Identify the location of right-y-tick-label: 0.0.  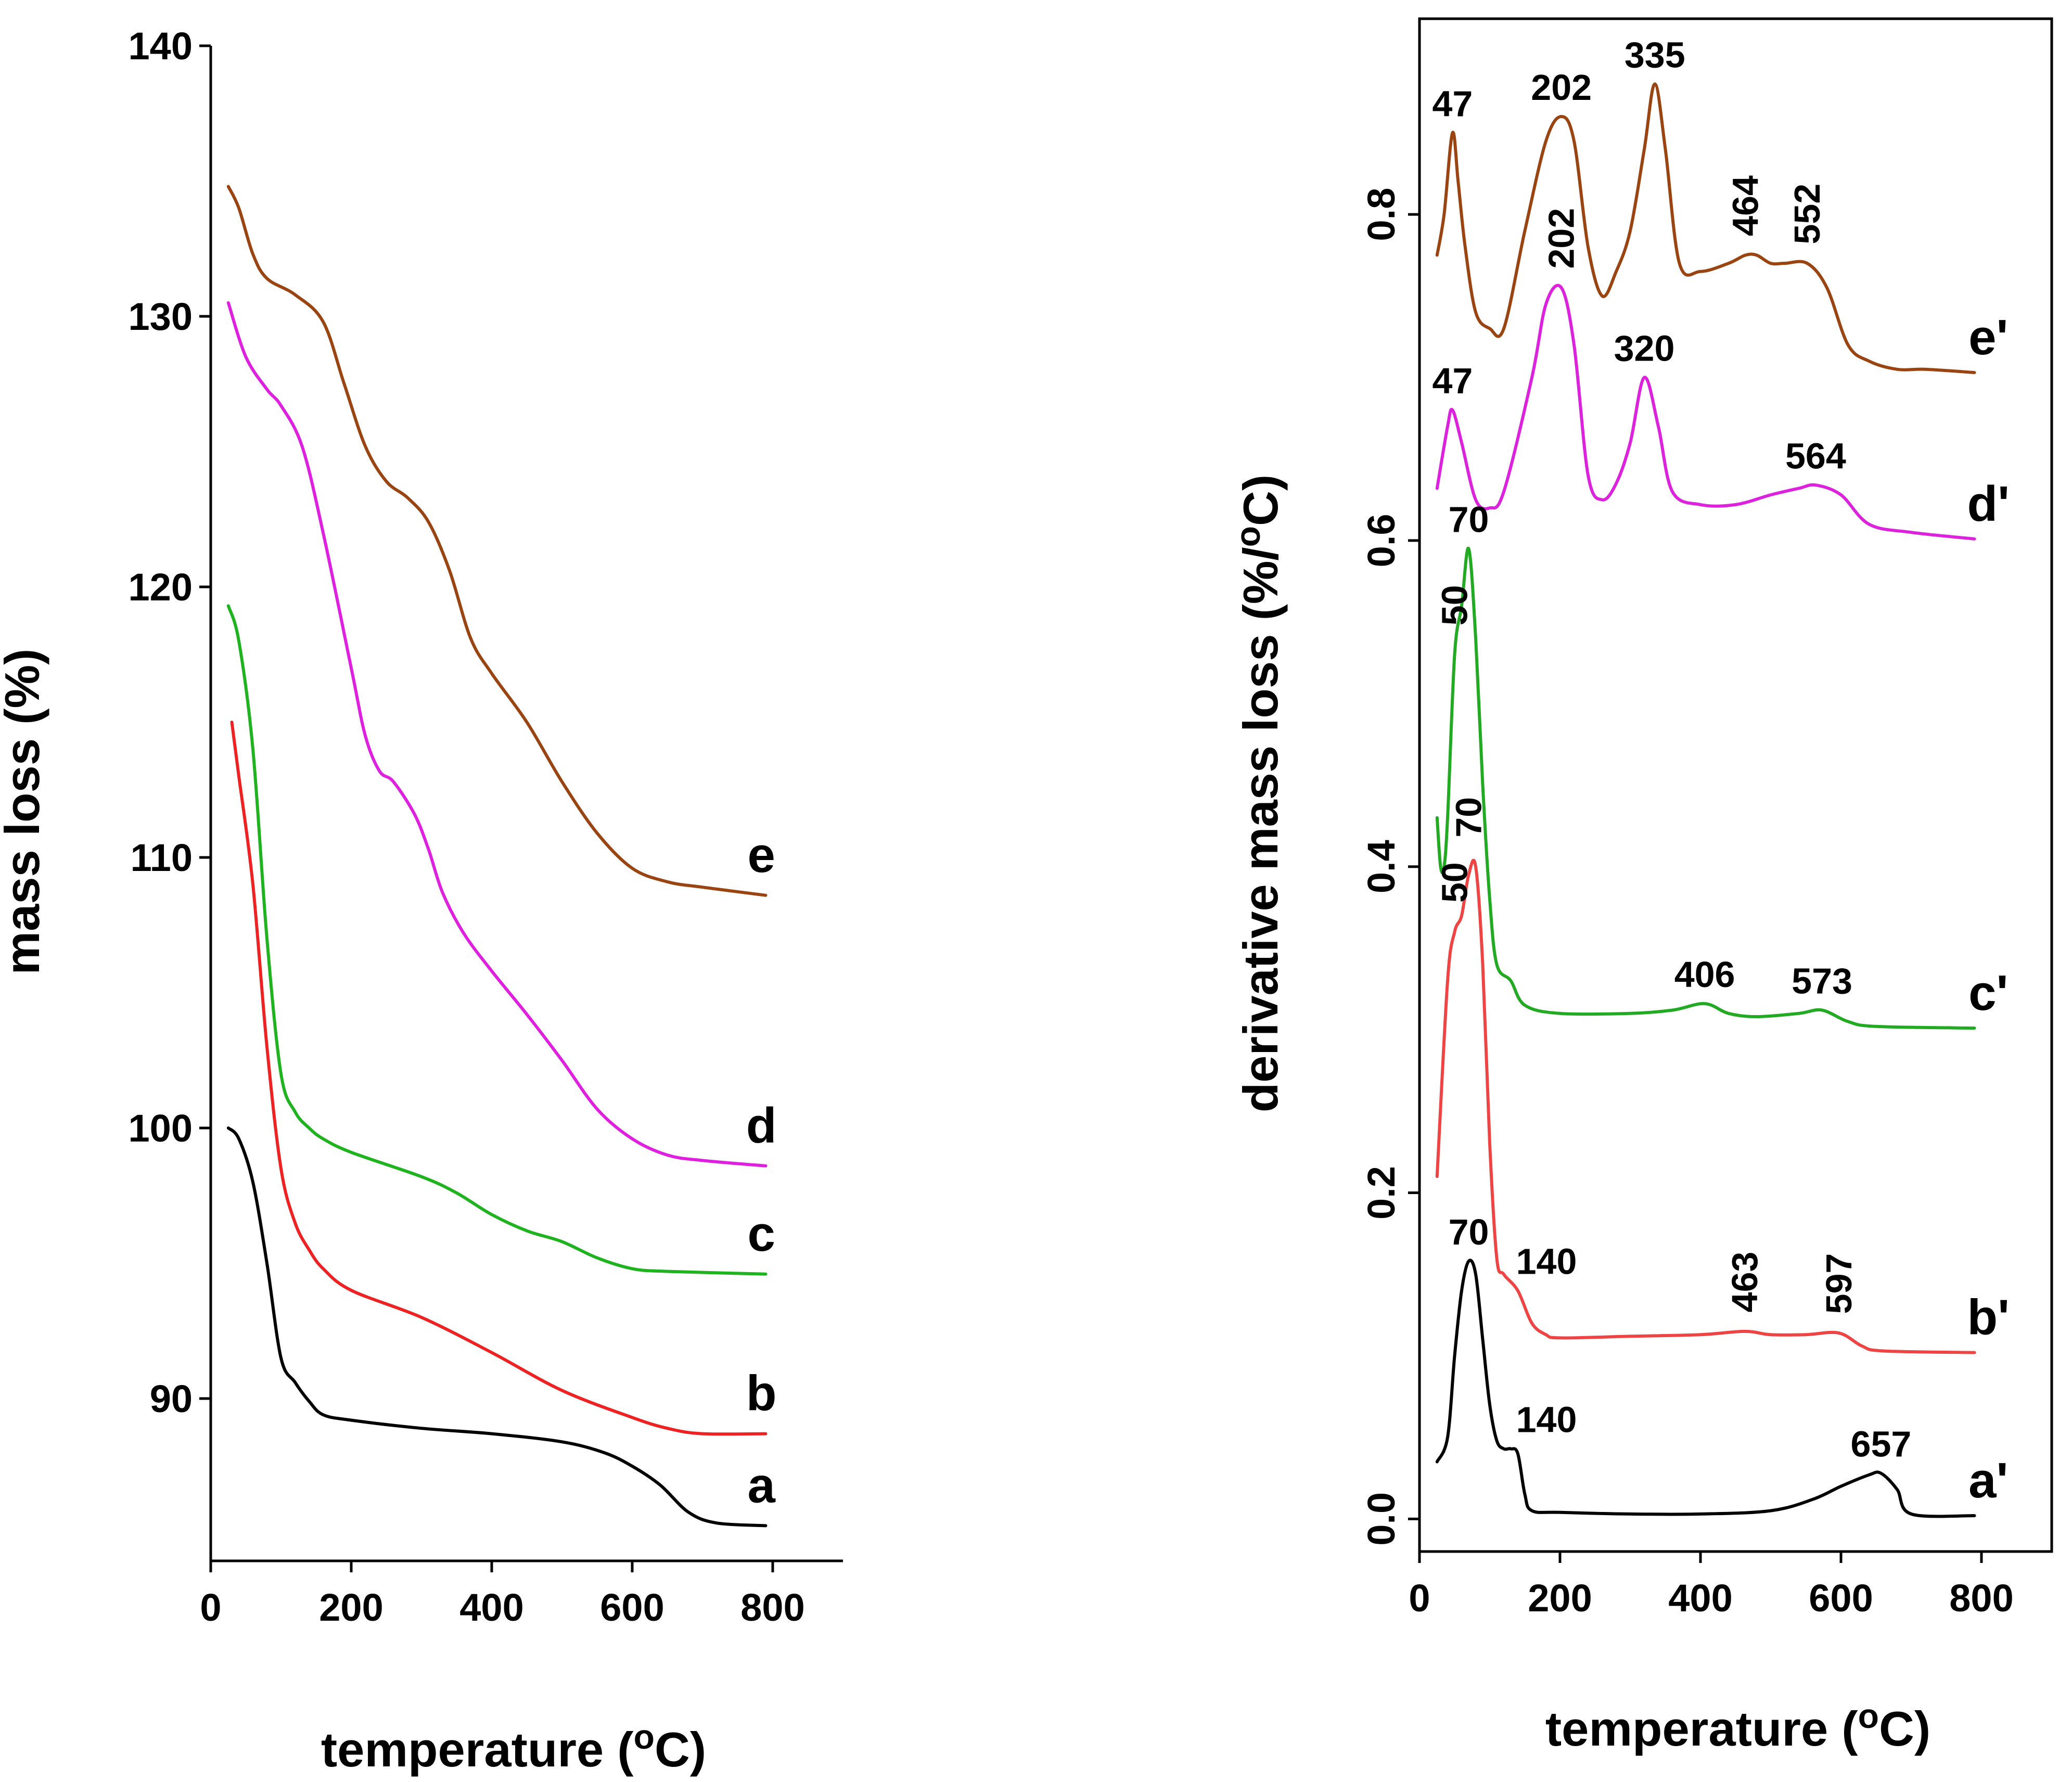
(1381, 1519).